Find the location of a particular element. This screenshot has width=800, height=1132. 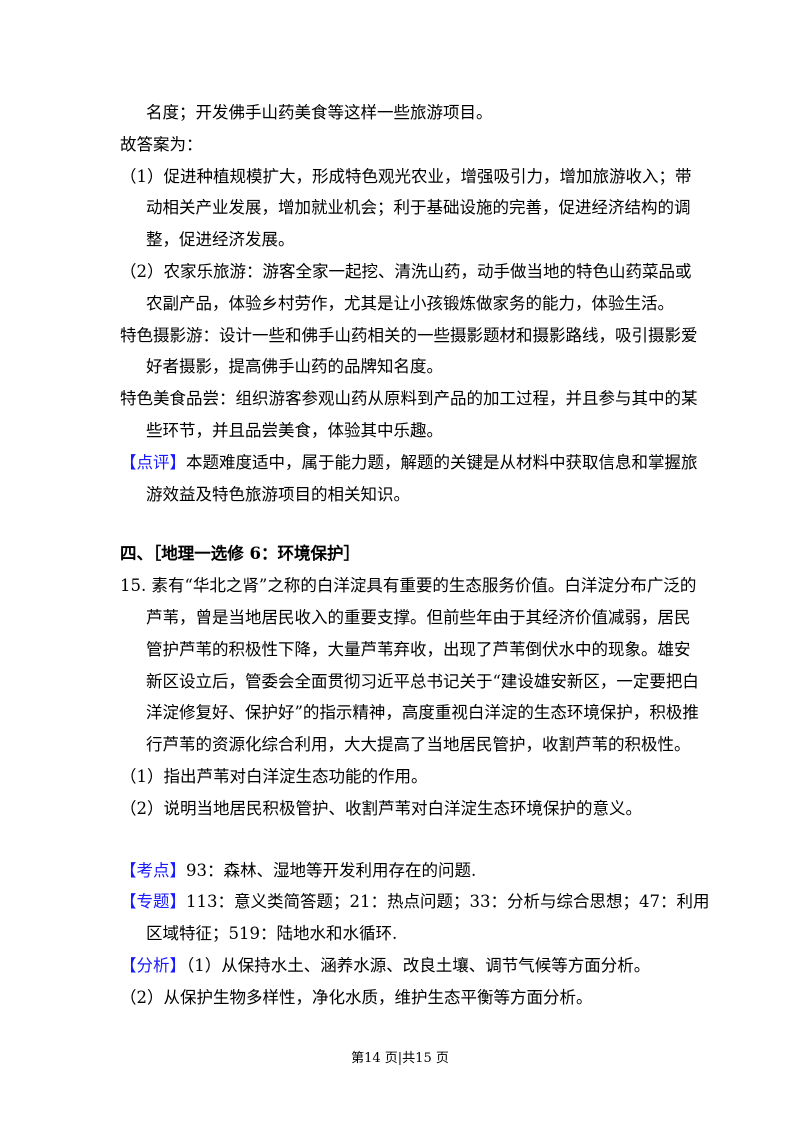

answer-intro: 故答案为： is located at coordinates (161, 144).